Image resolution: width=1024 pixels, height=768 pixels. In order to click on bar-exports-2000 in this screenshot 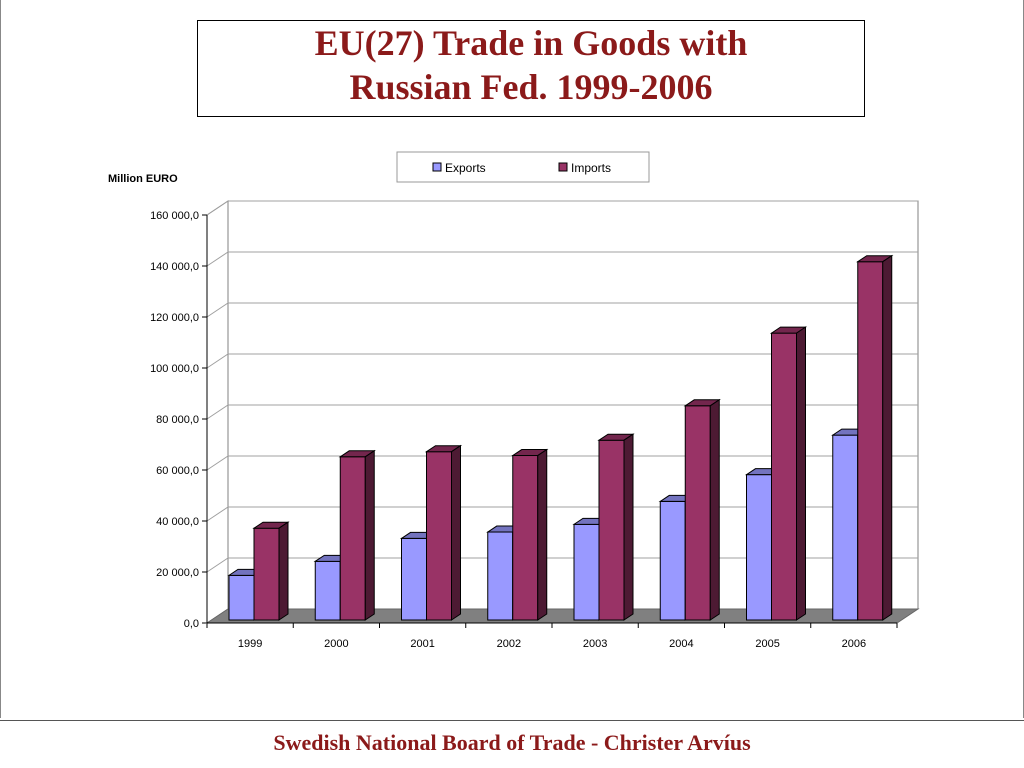, I will do `click(327, 590)`.